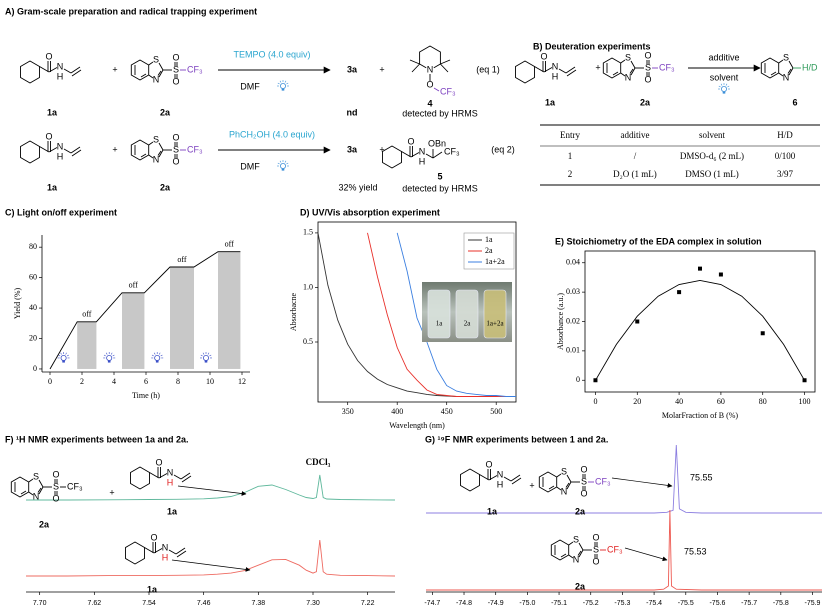 The width and height of the screenshot is (826, 613). I want to click on label: 3/97, so click(785, 174).